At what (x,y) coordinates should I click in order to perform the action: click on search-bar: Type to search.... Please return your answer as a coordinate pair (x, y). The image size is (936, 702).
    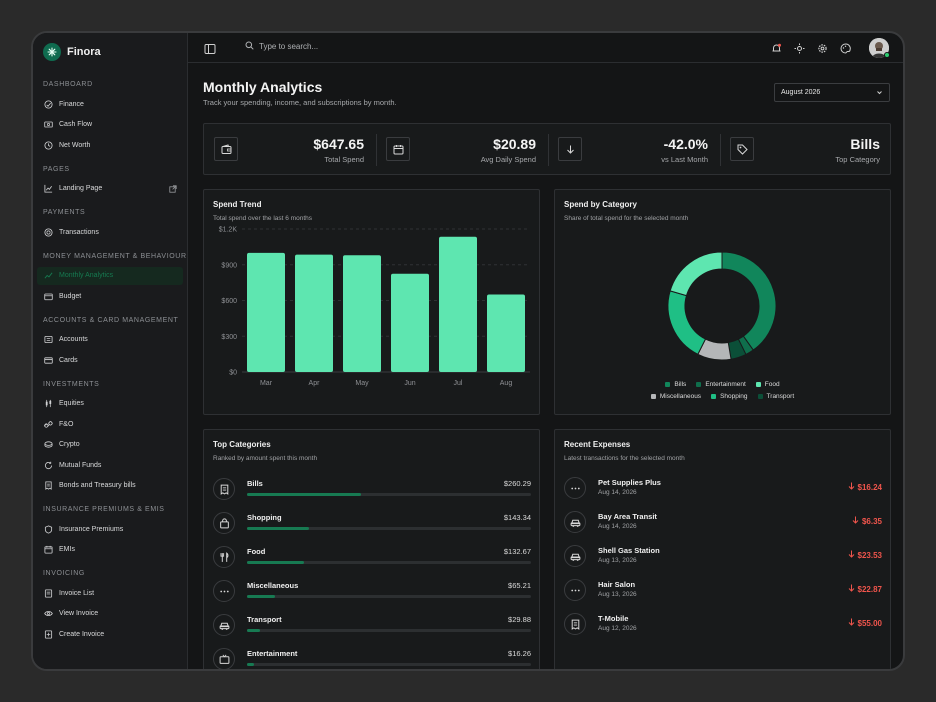
    Looking at the image, I should click on (281, 46).